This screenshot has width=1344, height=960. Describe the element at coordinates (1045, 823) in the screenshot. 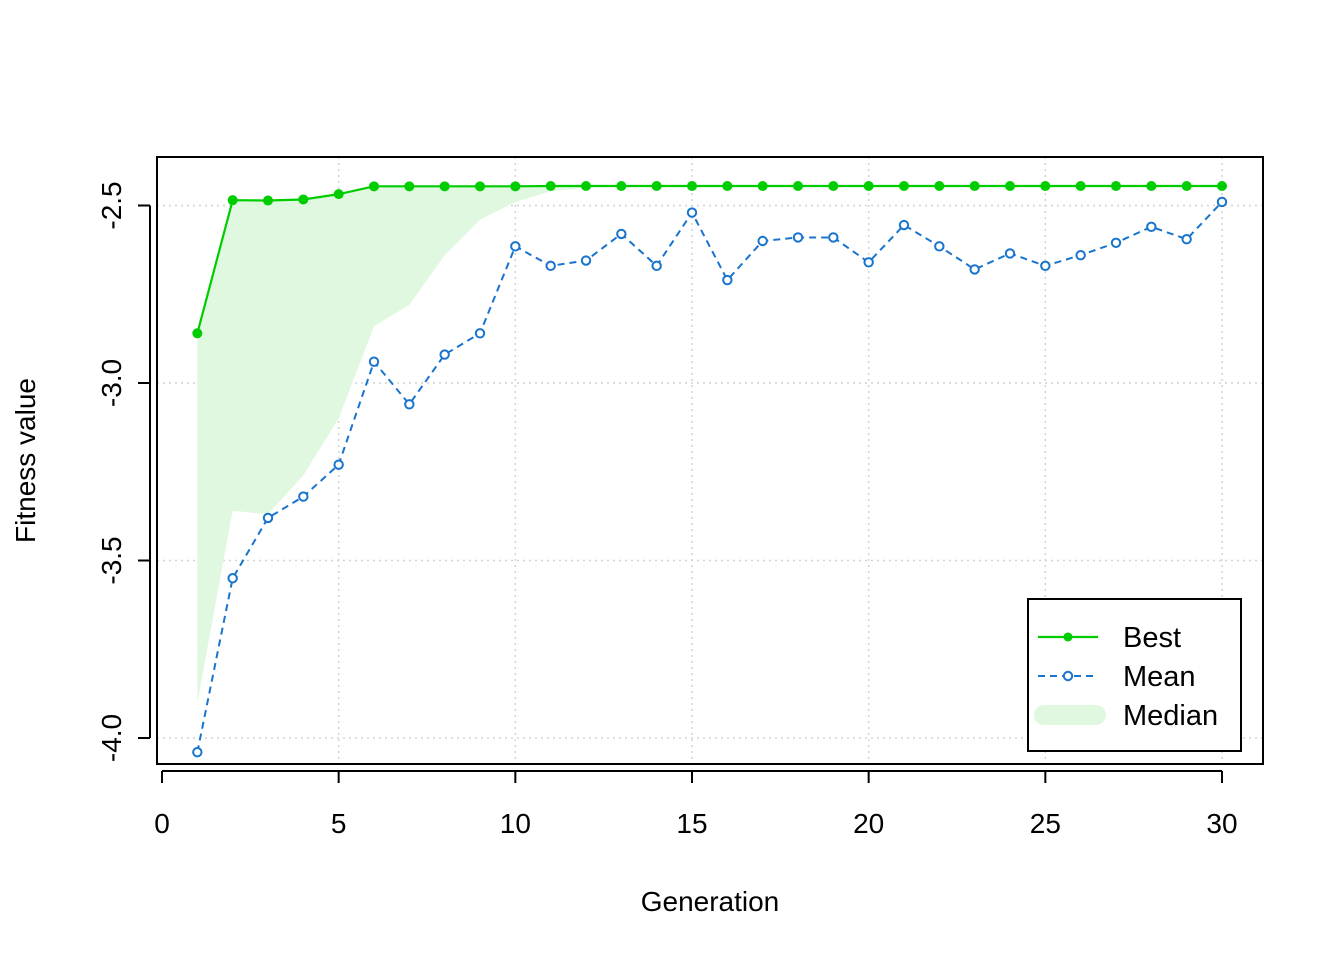

I see `x-tick-label: 25` at that location.